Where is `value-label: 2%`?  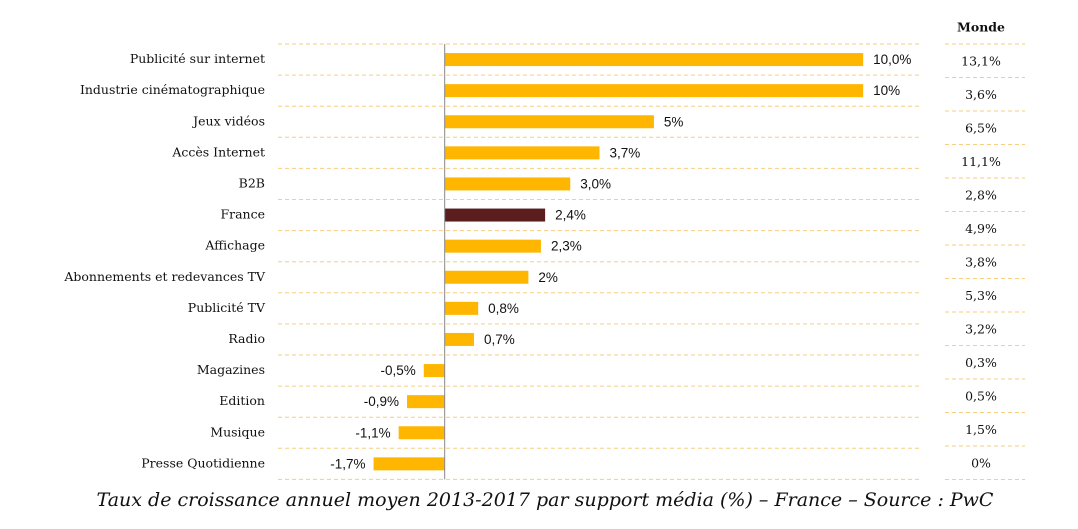
value-label: 2% is located at coordinates (548, 277).